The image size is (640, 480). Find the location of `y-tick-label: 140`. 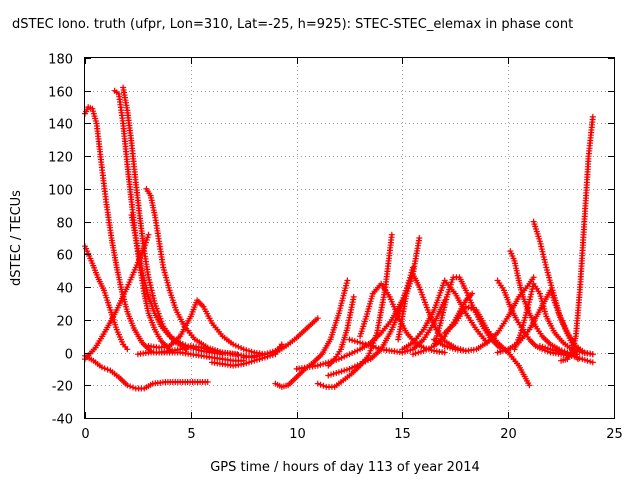

y-tick-label: 140 is located at coordinates (60, 125).